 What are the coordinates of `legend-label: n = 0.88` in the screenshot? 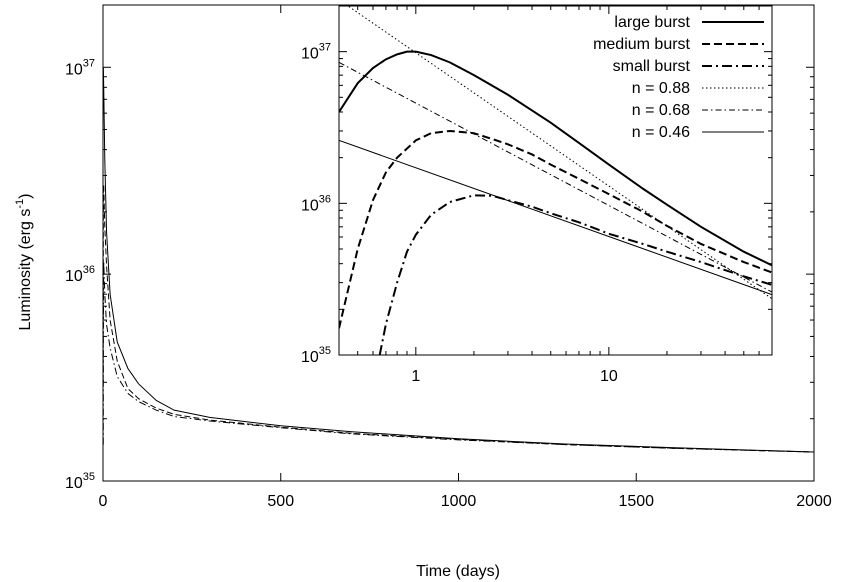 It's located at (661, 88).